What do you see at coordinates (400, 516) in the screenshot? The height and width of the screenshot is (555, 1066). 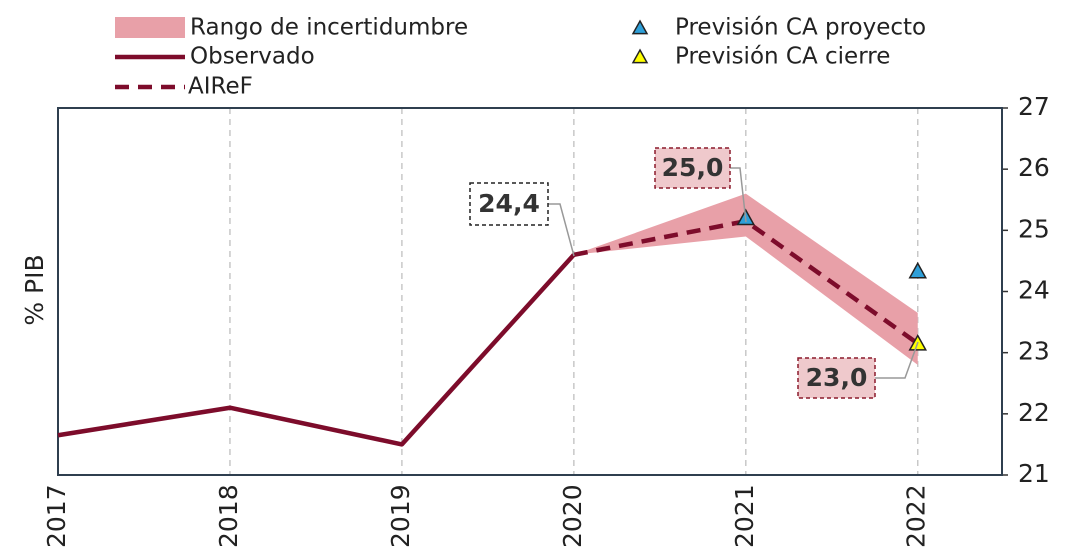 I see `x-tick-label: 2019` at bounding box center [400, 516].